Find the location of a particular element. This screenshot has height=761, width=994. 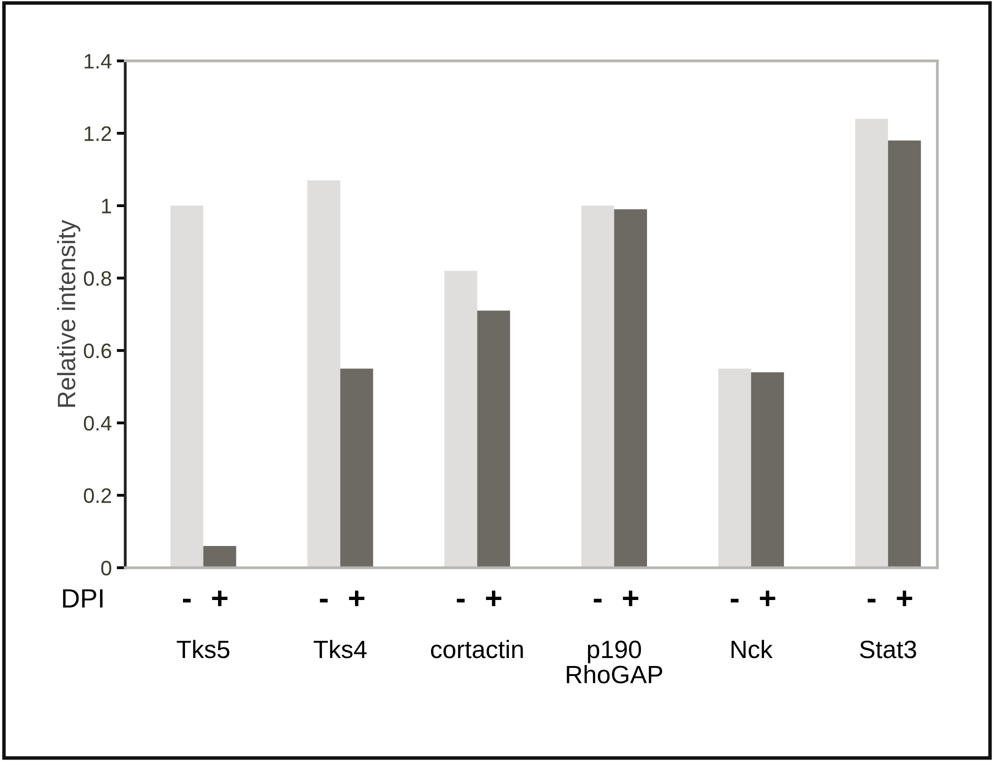

y-tick-label: 0.6 is located at coordinates (98, 350).